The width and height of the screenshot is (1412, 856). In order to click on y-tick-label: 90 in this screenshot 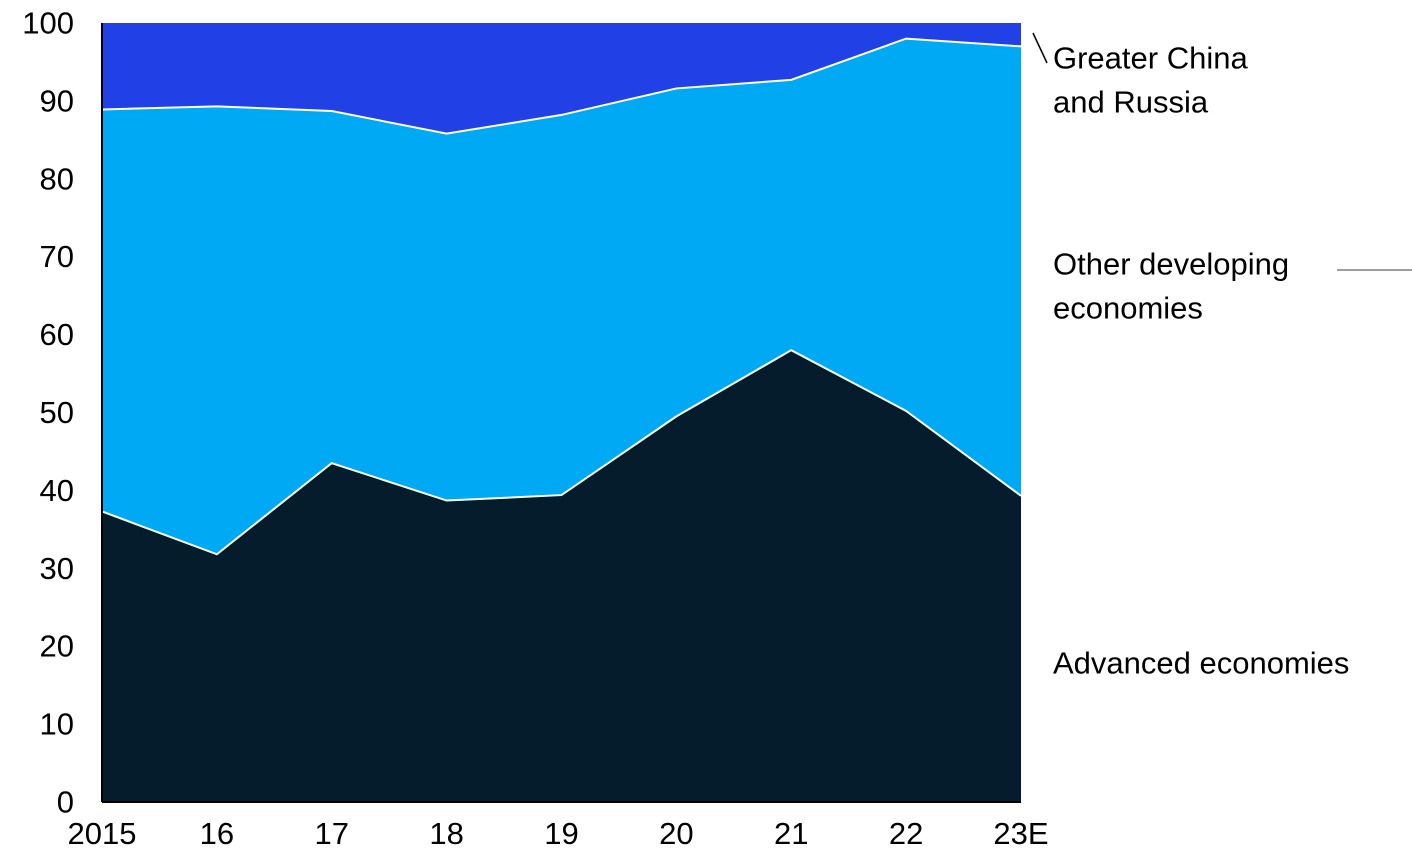, I will do `click(57, 100)`.